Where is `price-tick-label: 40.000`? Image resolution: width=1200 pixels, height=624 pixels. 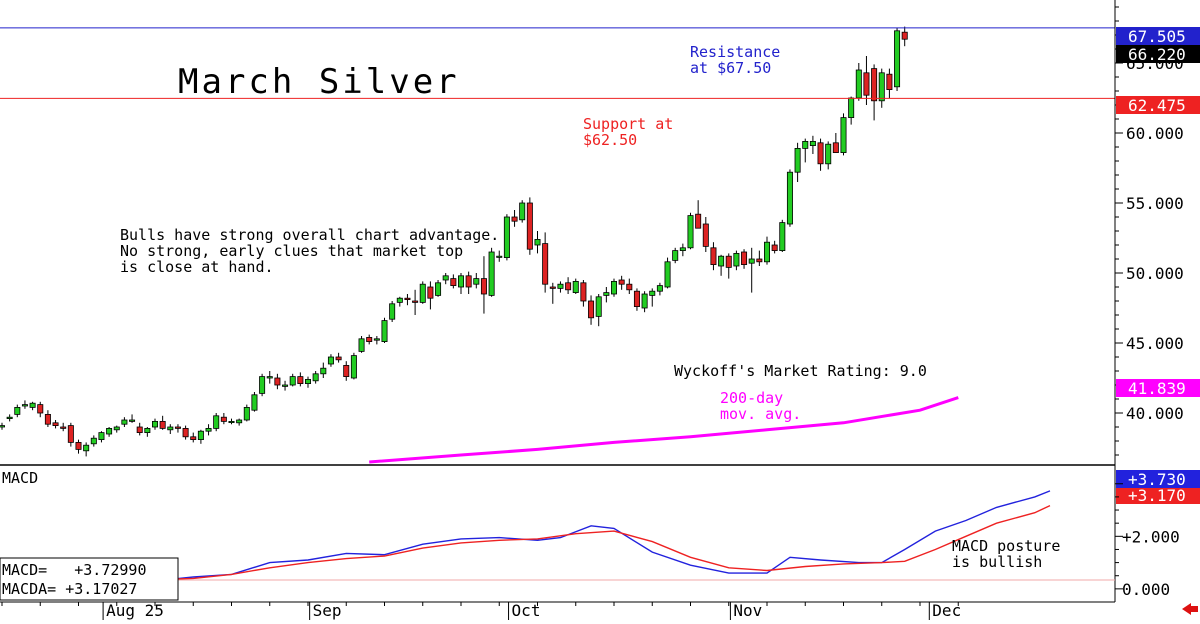
price-tick-label: 40.000 is located at coordinates (1155, 413).